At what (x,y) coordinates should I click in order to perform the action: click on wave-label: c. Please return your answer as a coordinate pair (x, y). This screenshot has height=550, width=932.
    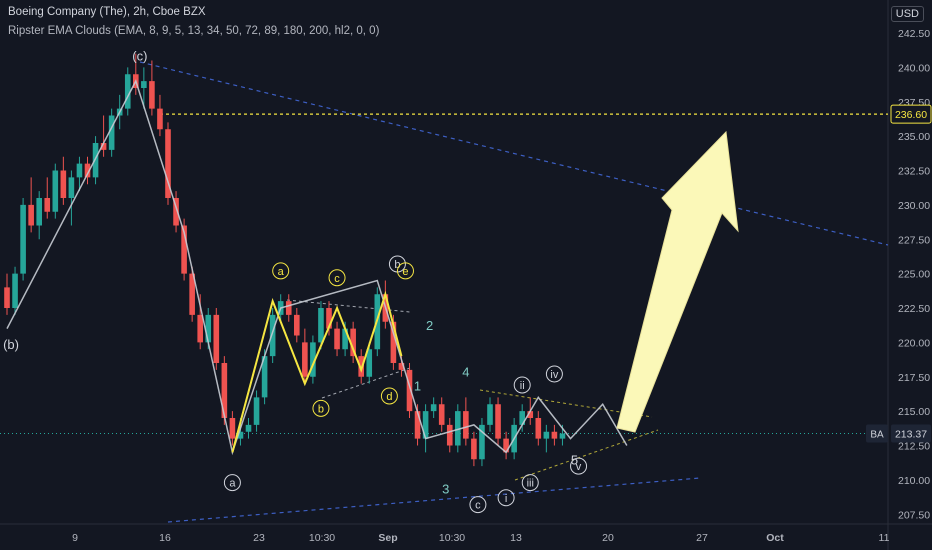
    Looking at the image, I should click on (337, 278).